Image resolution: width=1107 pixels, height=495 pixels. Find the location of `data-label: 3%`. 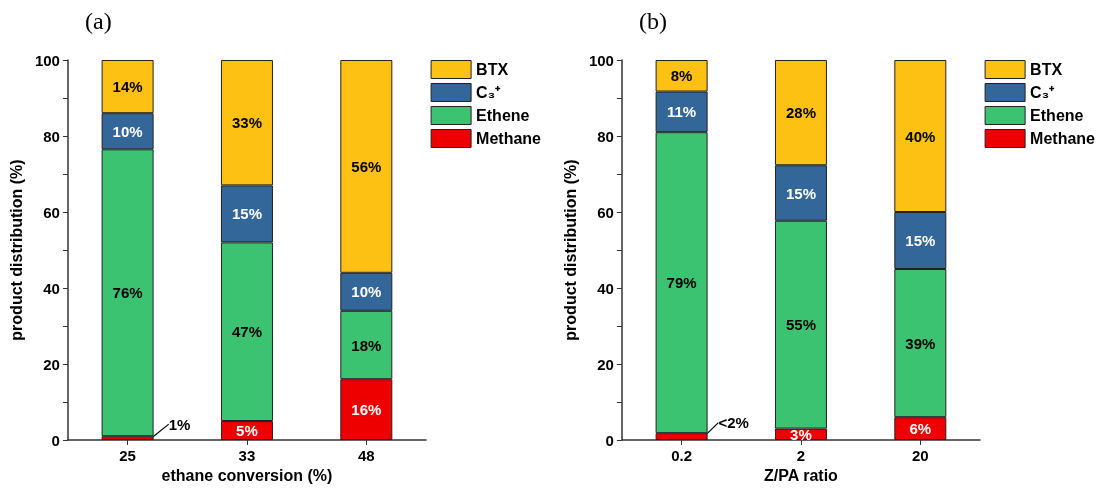

data-label: 3% is located at coordinates (800, 434).